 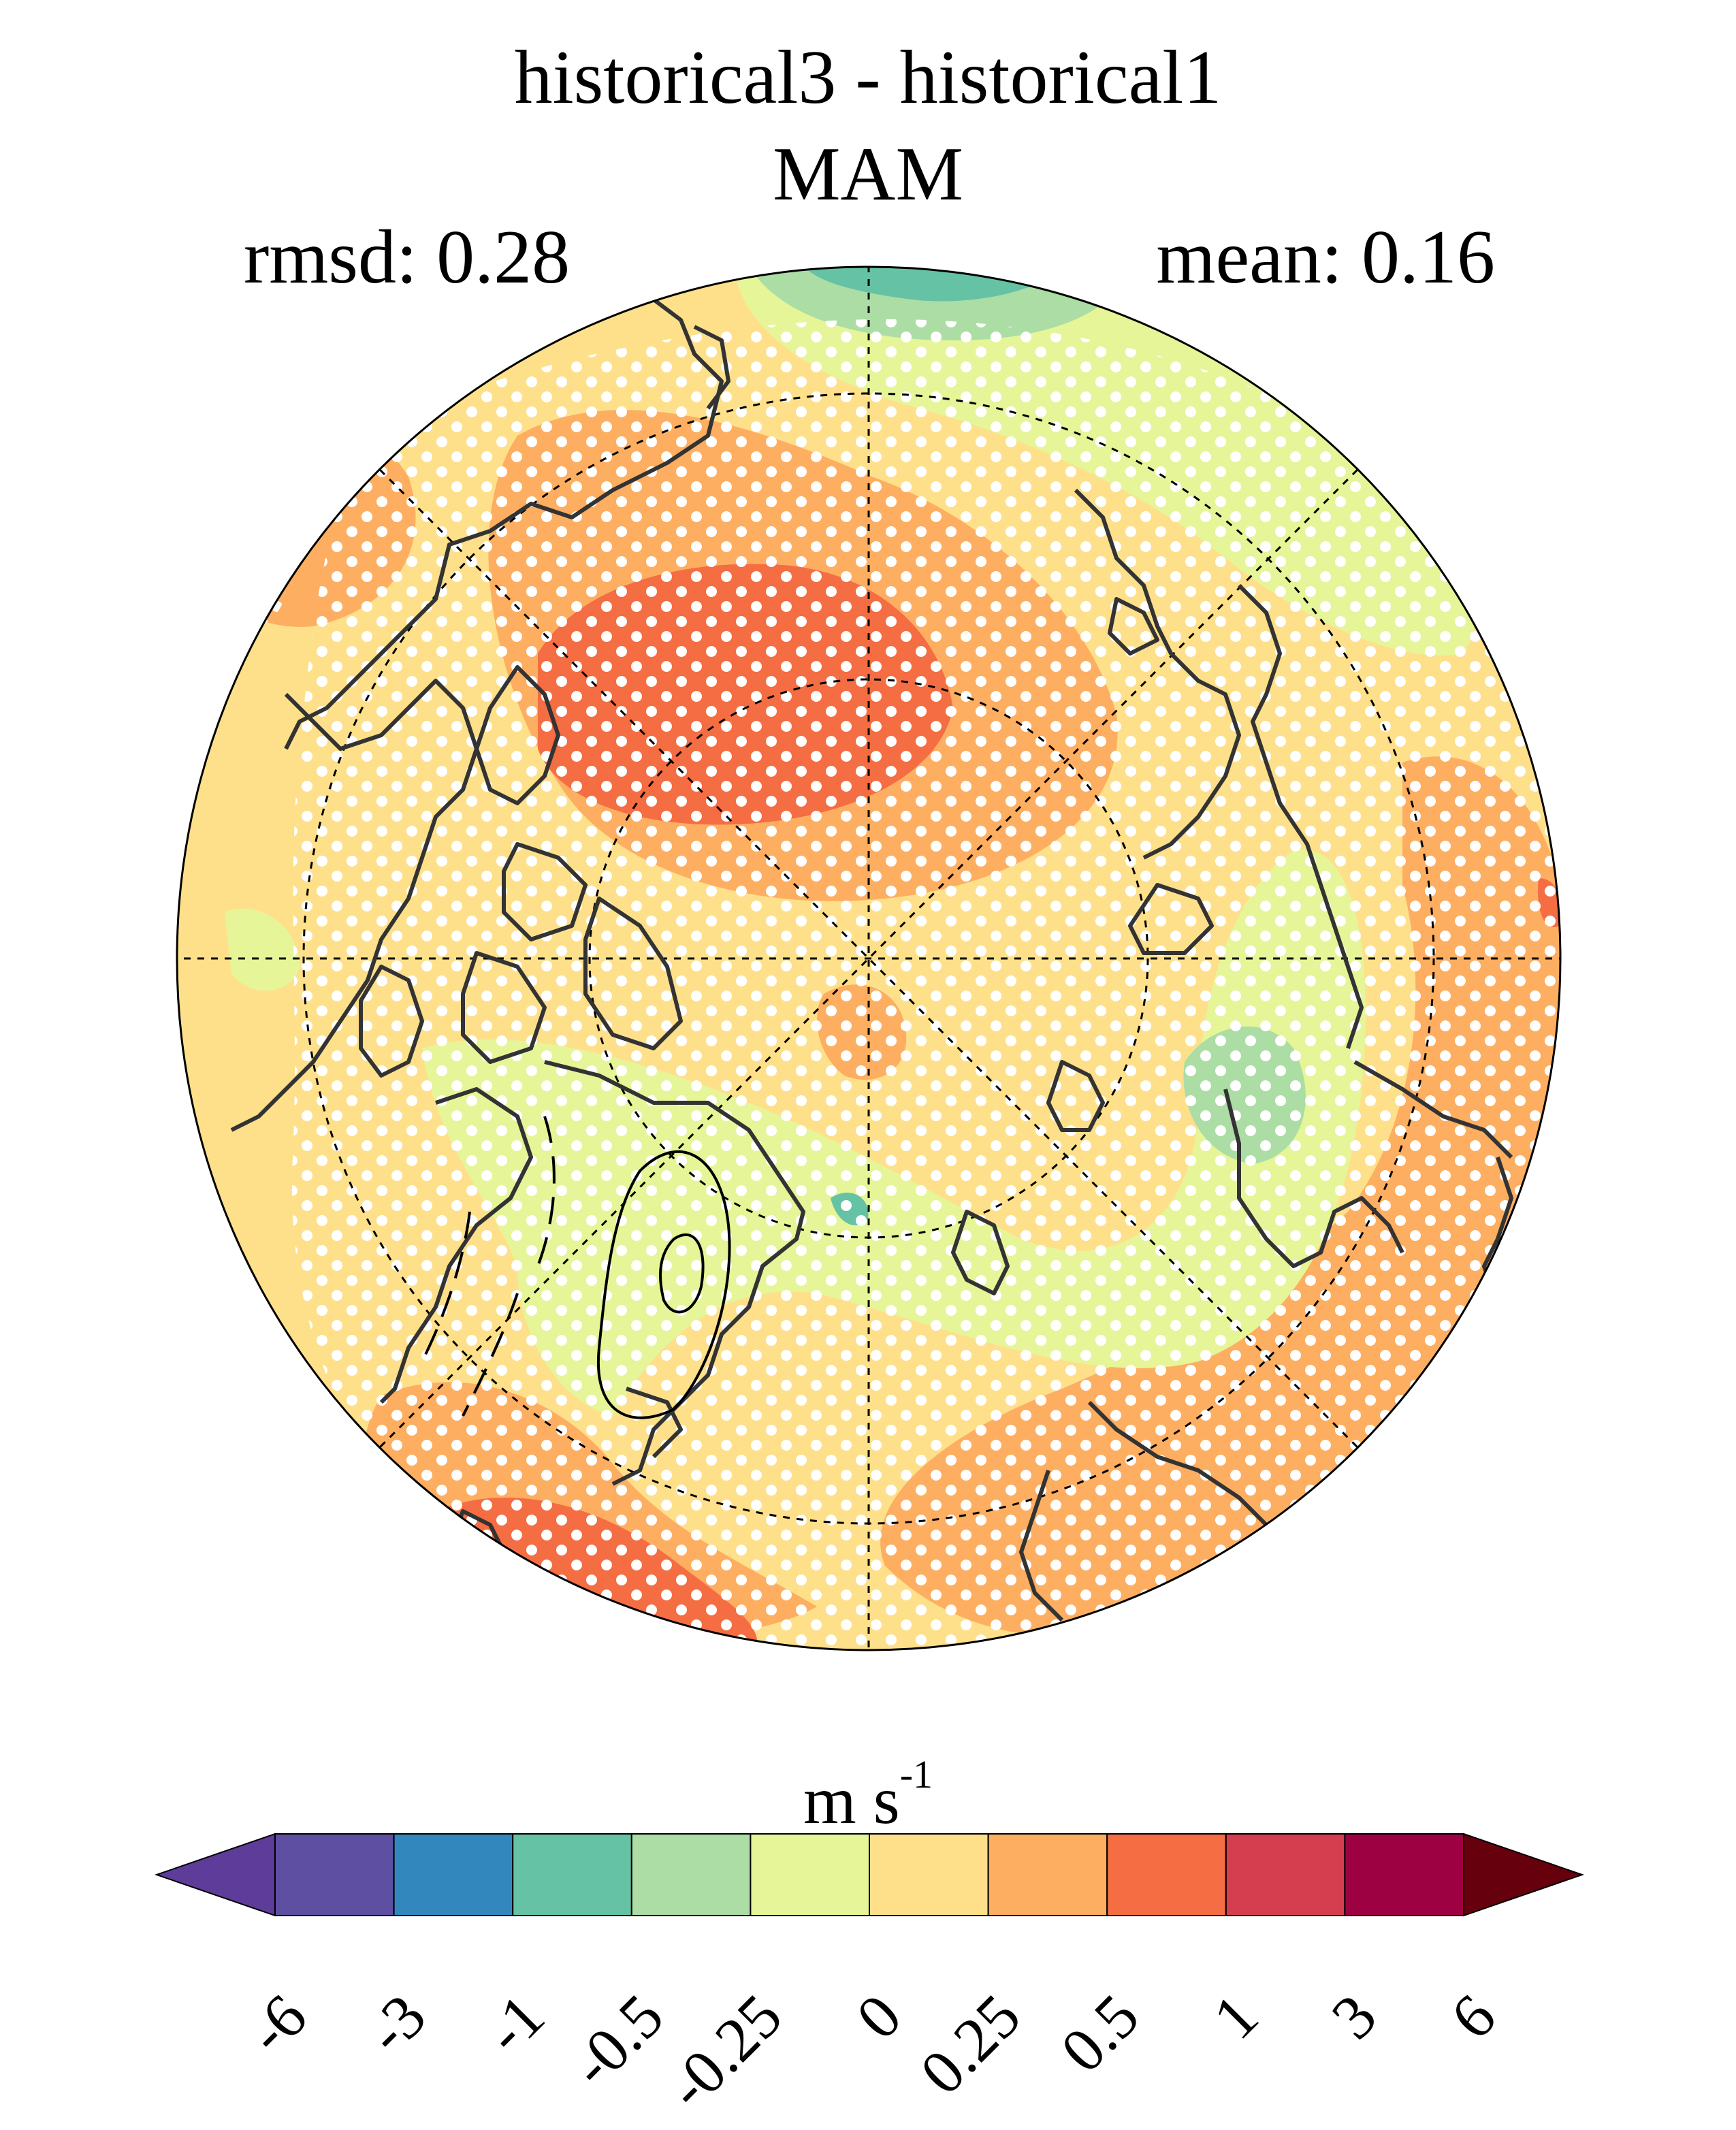 I want to click on colorbar-low-extend, so click(x=215, y=1875).